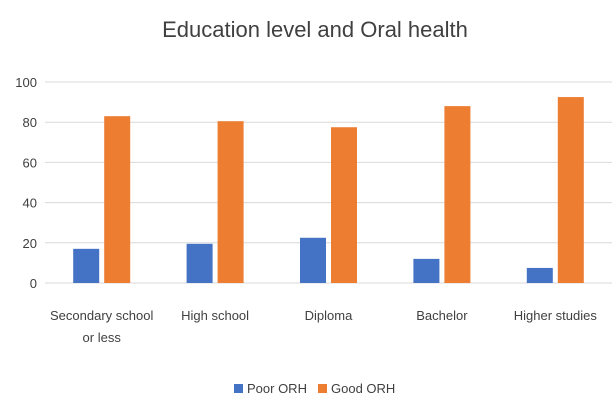  What do you see at coordinates (30, 203) in the screenshot?
I see `y-tick-label: 40` at bounding box center [30, 203].